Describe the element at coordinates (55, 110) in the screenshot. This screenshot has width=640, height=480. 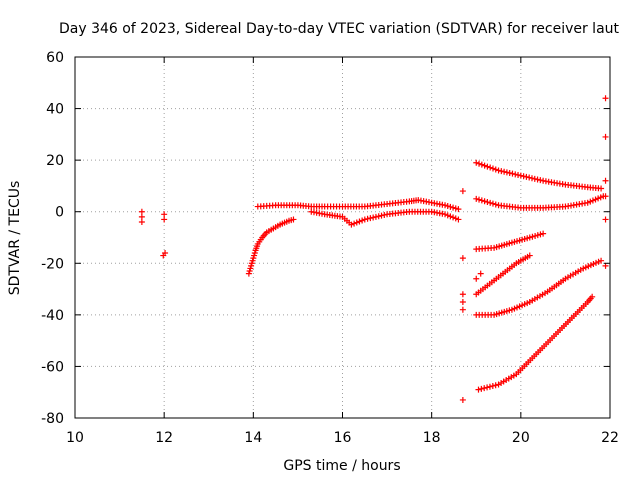
I see `y-tick-label: 40` at that location.